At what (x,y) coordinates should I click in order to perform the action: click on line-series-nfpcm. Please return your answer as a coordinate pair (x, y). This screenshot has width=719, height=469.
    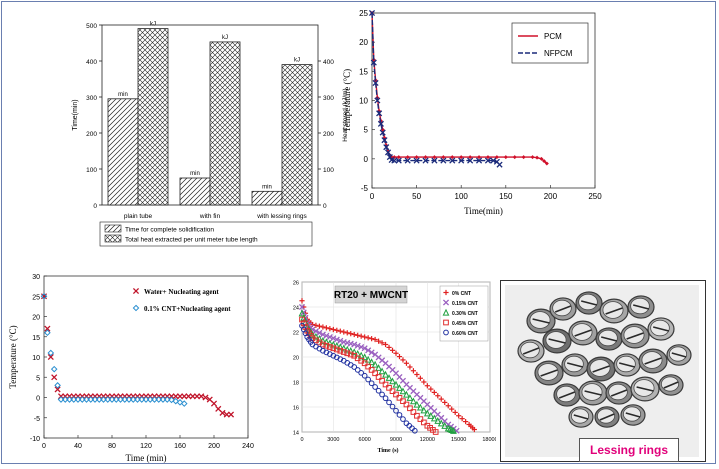
    Looking at the image, I should click on (436, 89).